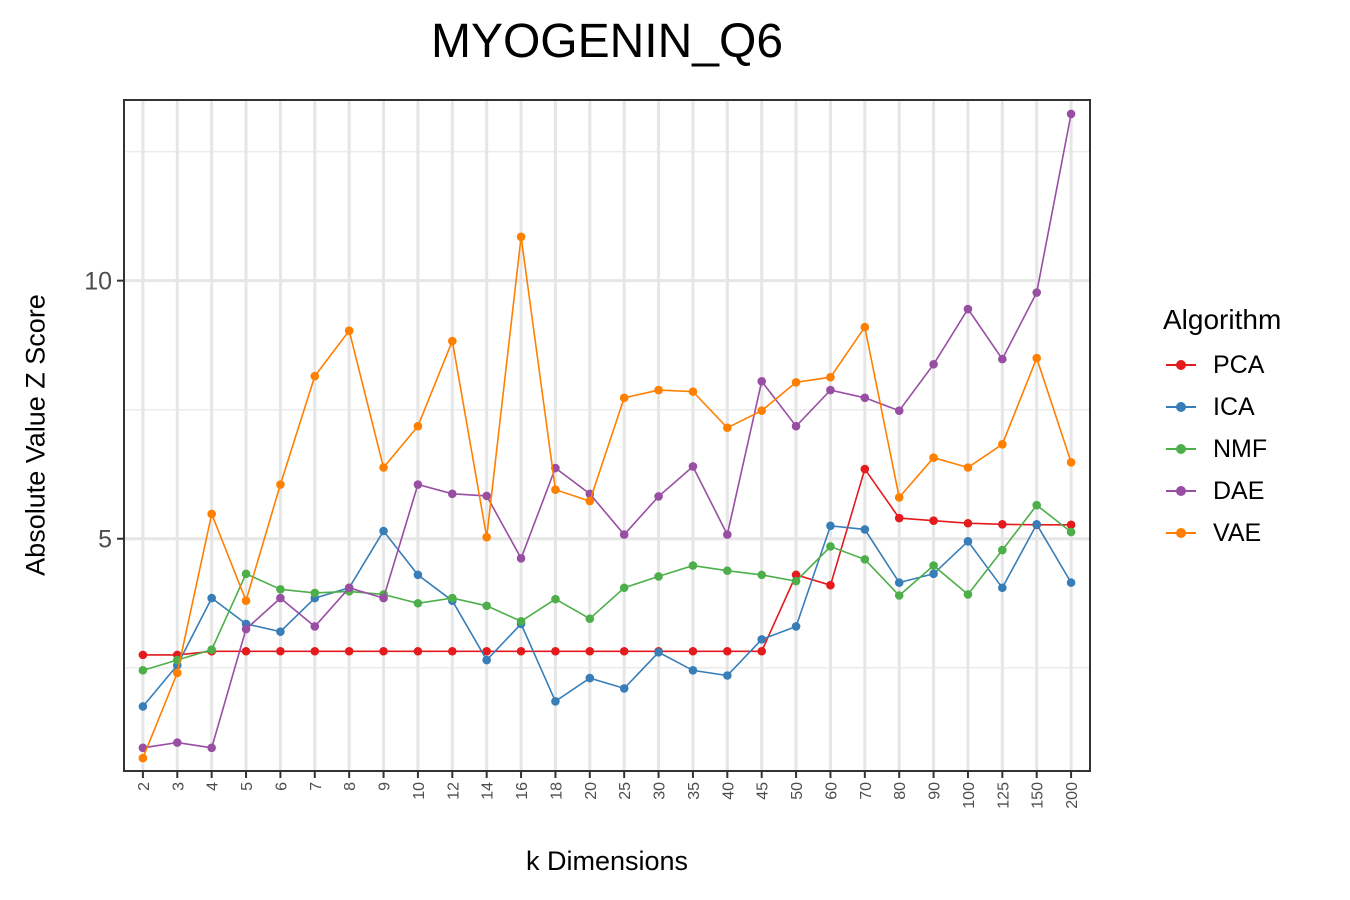 Image resolution: width=1350 pixels, height=900 pixels. What do you see at coordinates (213, 786) in the screenshot?
I see `x-tick-label: 4` at bounding box center [213, 786].